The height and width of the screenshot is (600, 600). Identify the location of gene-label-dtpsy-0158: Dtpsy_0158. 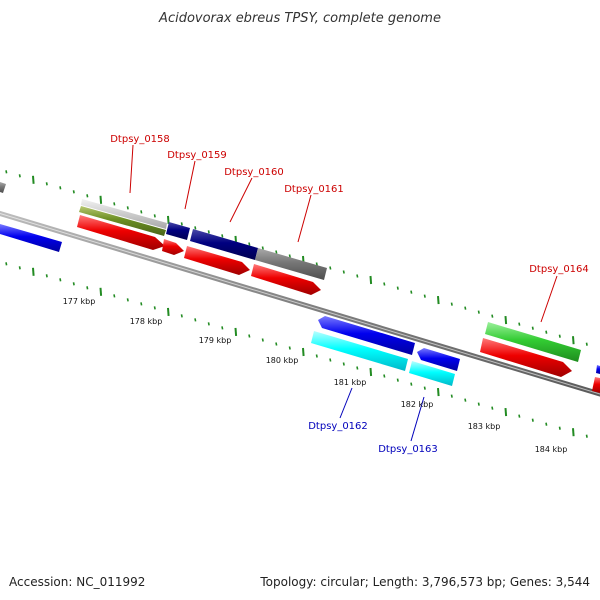
(140, 139).